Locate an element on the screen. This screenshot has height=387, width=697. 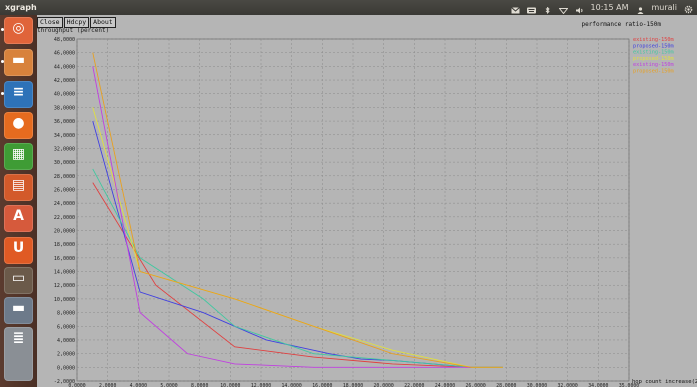
settings-gear-icon is located at coordinates (688, 9).